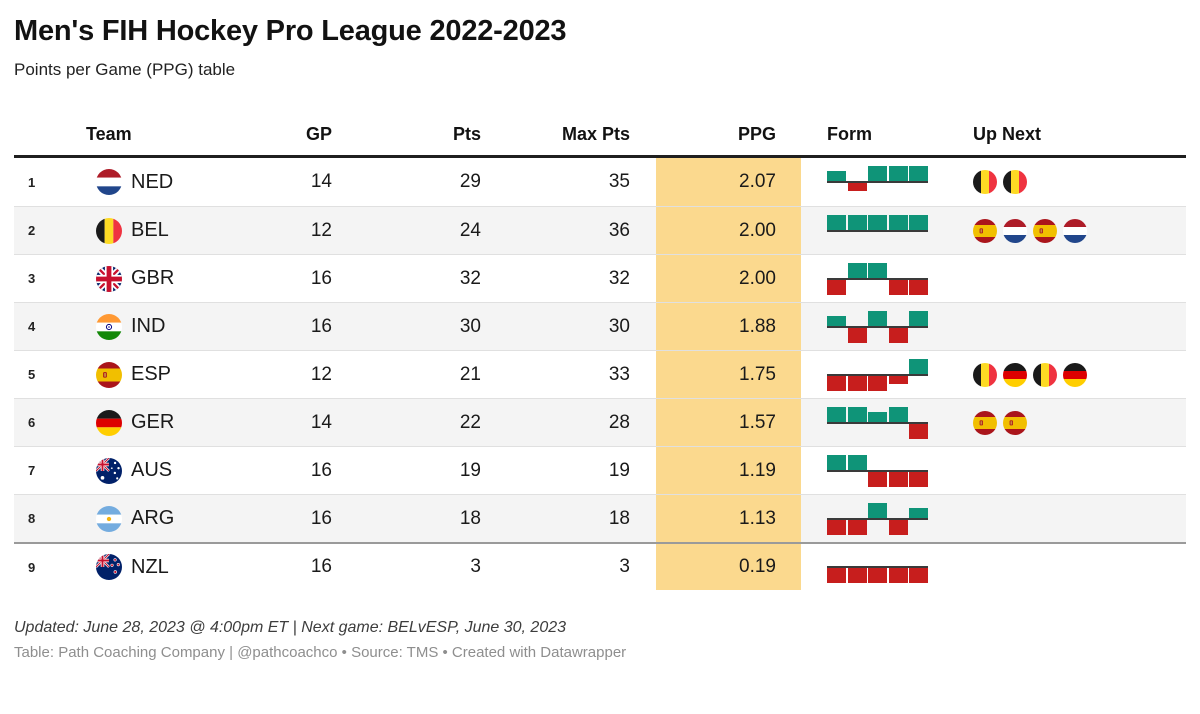 Image resolution: width=1200 pixels, height=714 pixels. Describe the element at coordinates (321, 181) in the screenshot. I see `gp-cell: 14` at that location.